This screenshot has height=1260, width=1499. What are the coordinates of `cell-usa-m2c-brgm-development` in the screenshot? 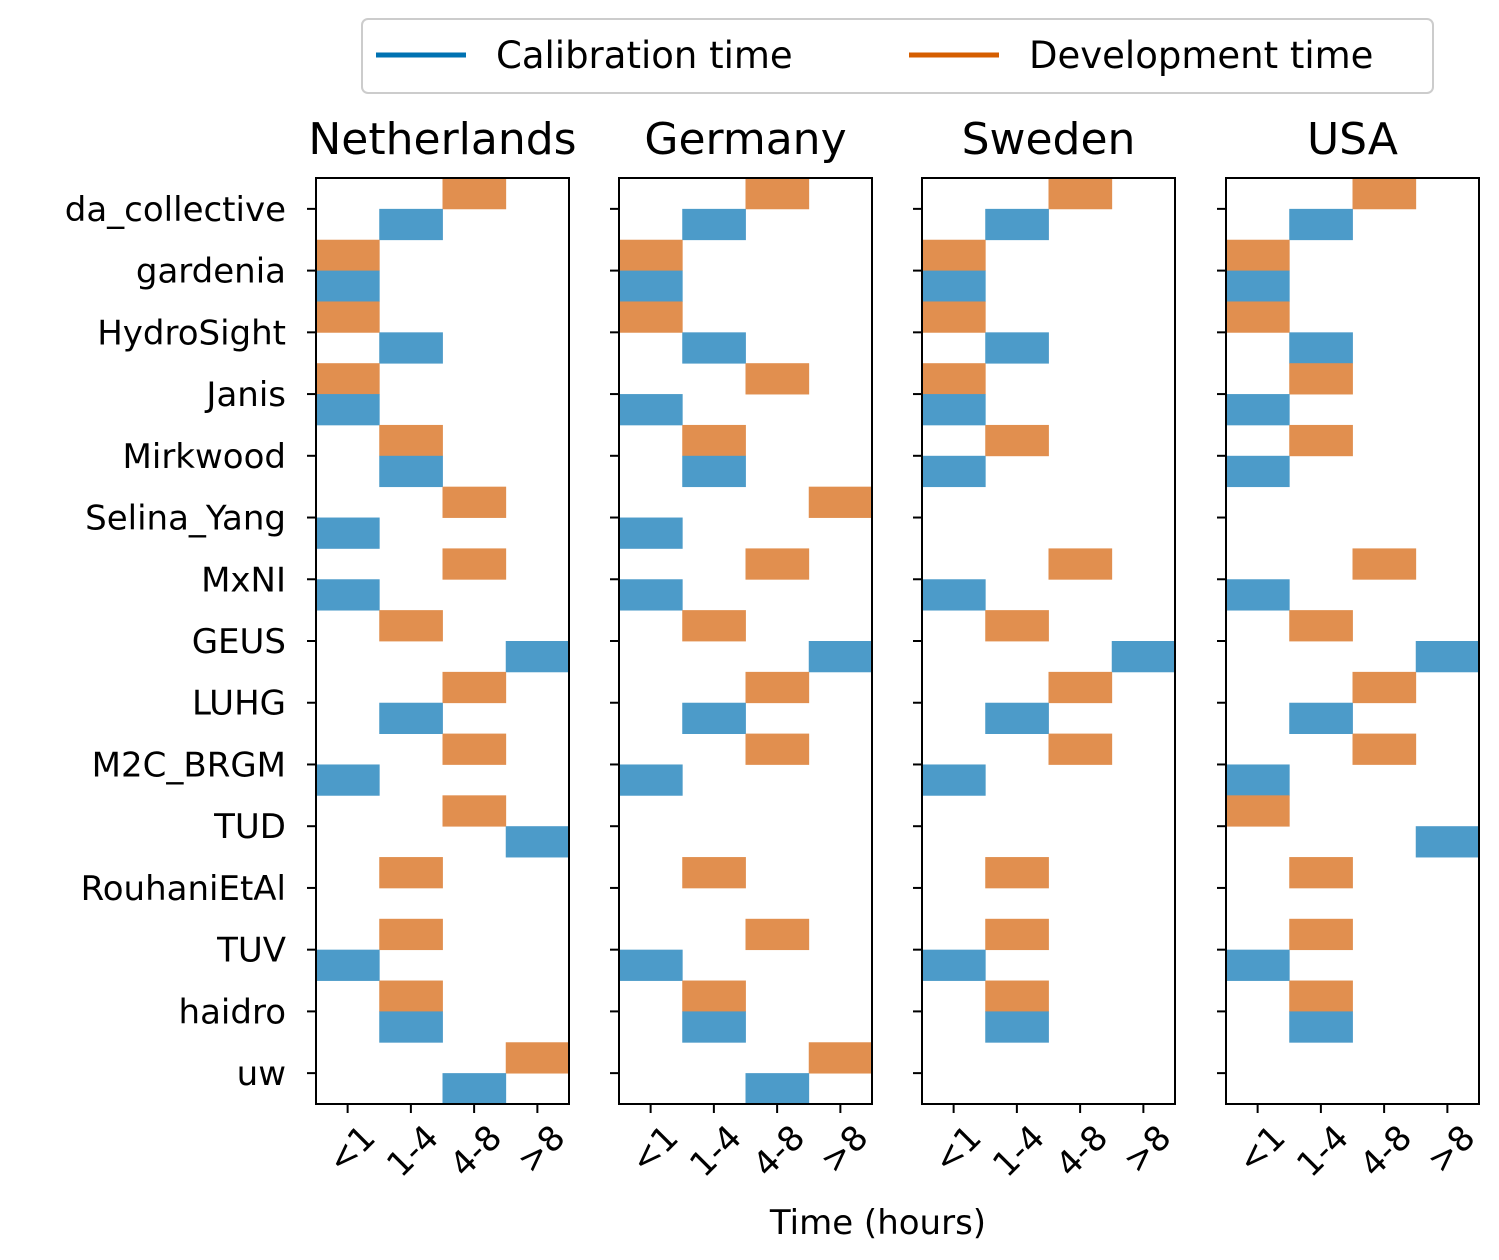 It's located at (1384, 749).